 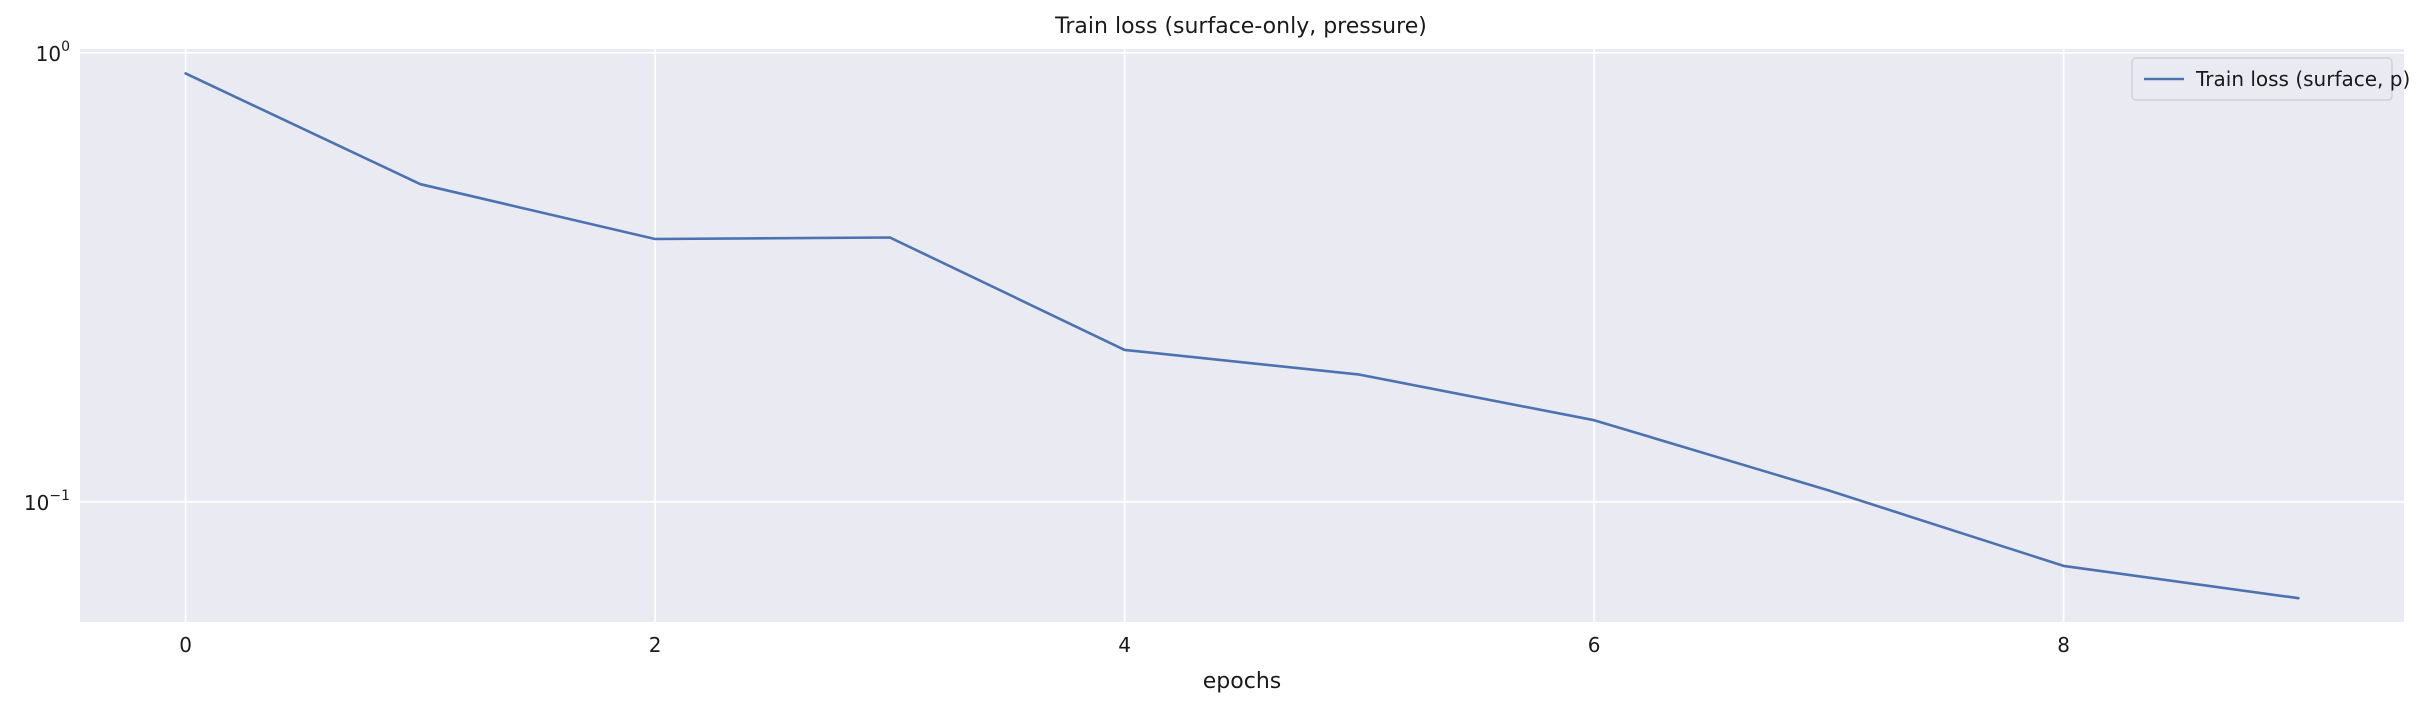 I want to click on legend-box, so click(x=2262, y=79).